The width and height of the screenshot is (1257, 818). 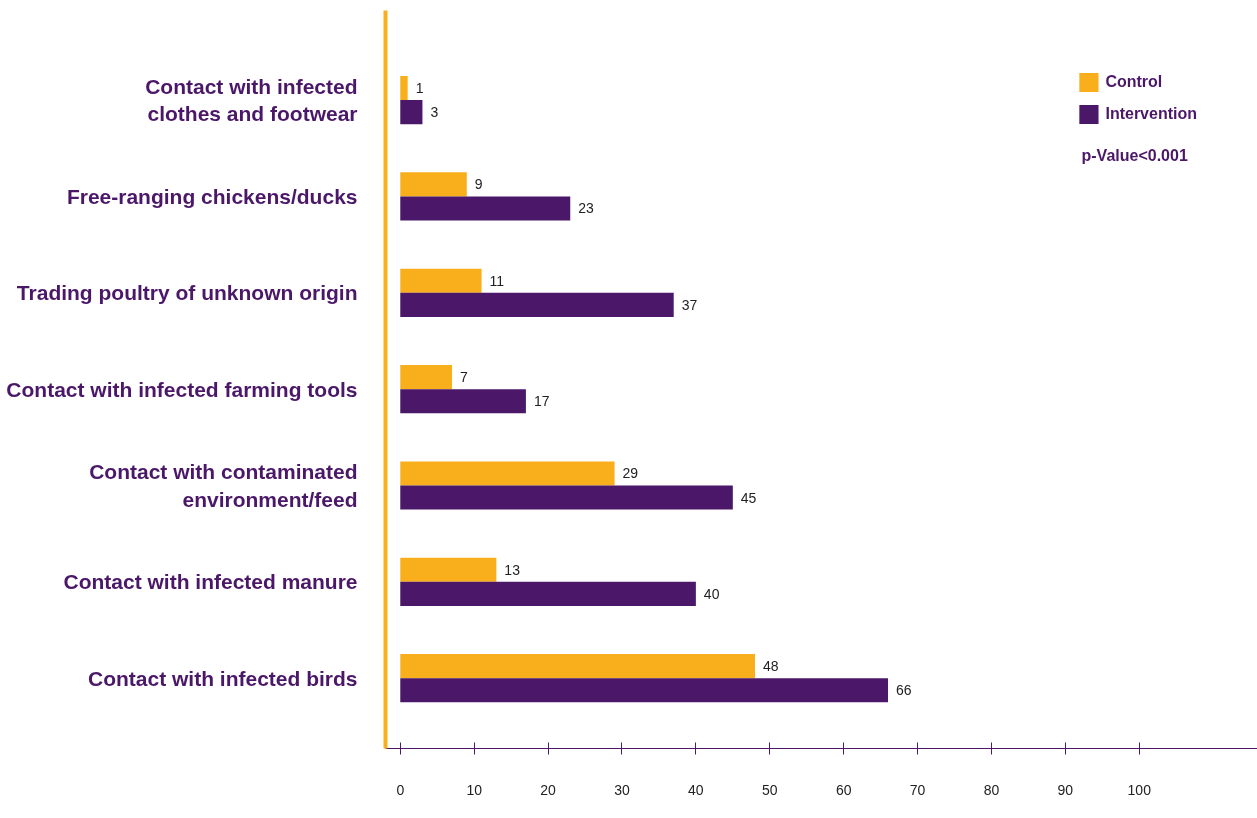 I want to click on data-label: 40, so click(x=711, y=593).